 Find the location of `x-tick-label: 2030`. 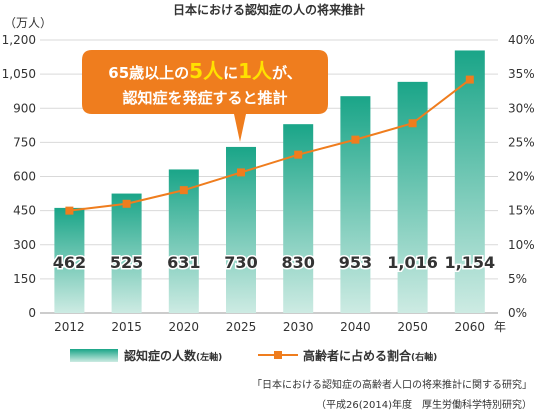

x-tick-label: 2030 is located at coordinates (298, 327).